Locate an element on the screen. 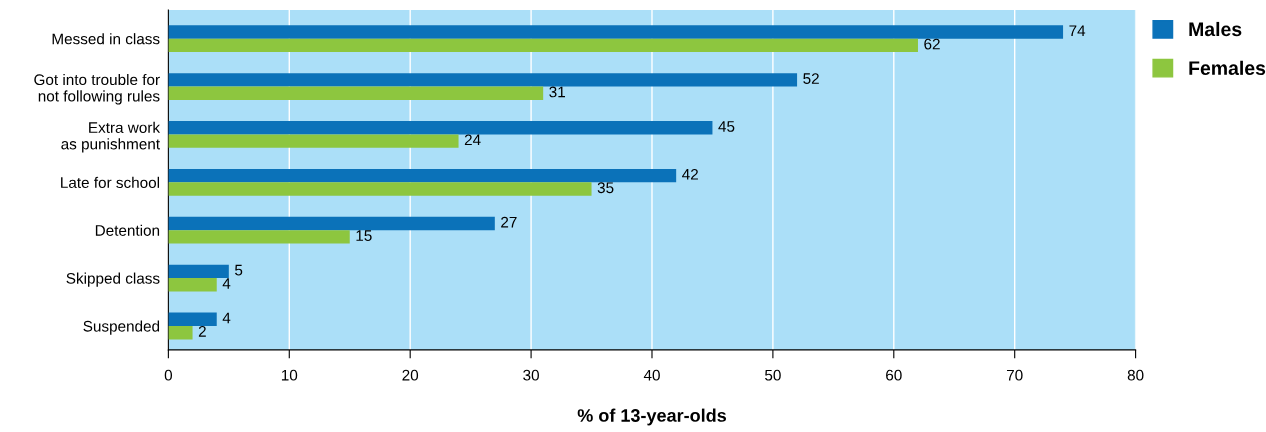 The width and height of the screenshot is (1266, 432). data-label: 45 is located at coordinates (726, 126).